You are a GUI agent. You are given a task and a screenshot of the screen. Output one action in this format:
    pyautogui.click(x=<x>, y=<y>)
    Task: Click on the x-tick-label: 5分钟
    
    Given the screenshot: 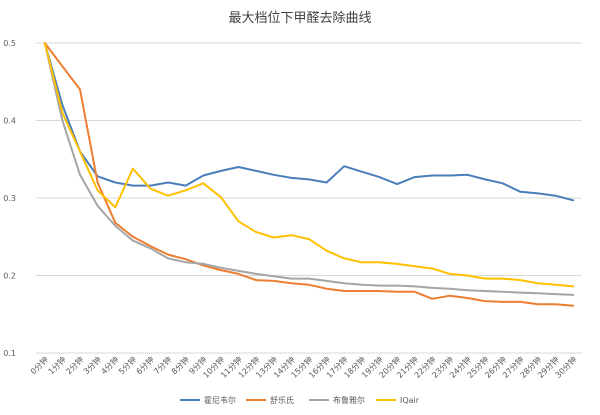 What is the action you would take?
    pyautogui.click(x=127, y=365)
    